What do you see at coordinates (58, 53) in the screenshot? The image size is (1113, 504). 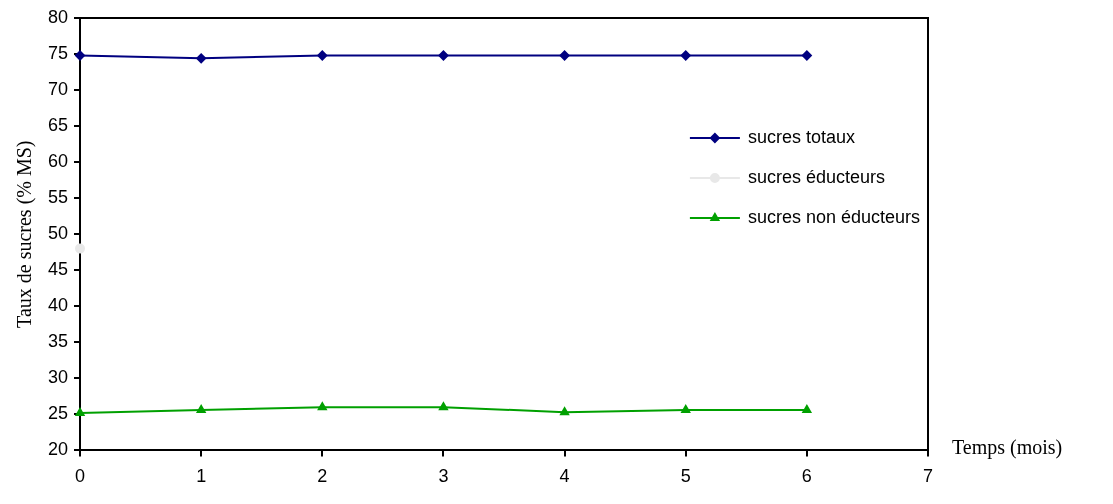 I see `y-tick-label: 75` at bounding box center [58, 53].